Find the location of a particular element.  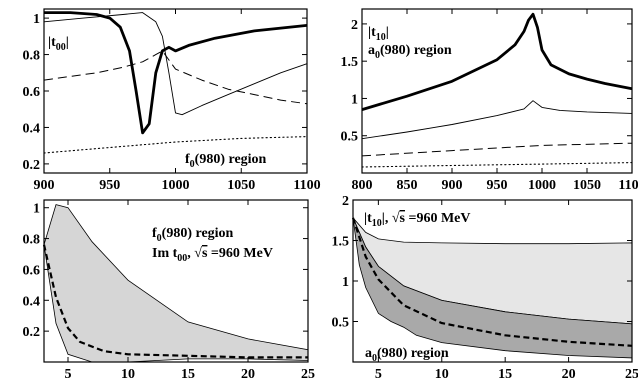

label-t00: |t00| is located at coordinates (58, 44).